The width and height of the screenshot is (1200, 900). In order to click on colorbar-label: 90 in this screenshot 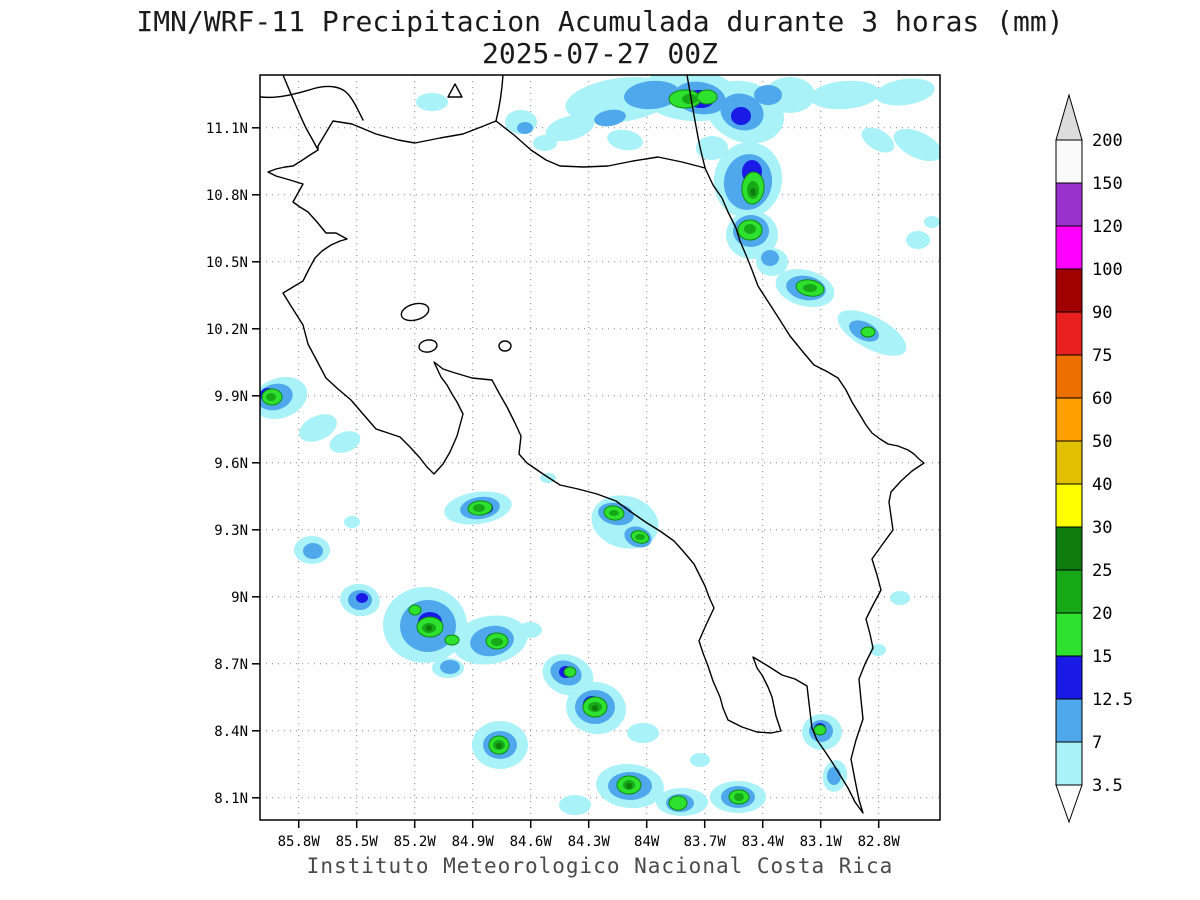, I will do `click(1102, 313)`.